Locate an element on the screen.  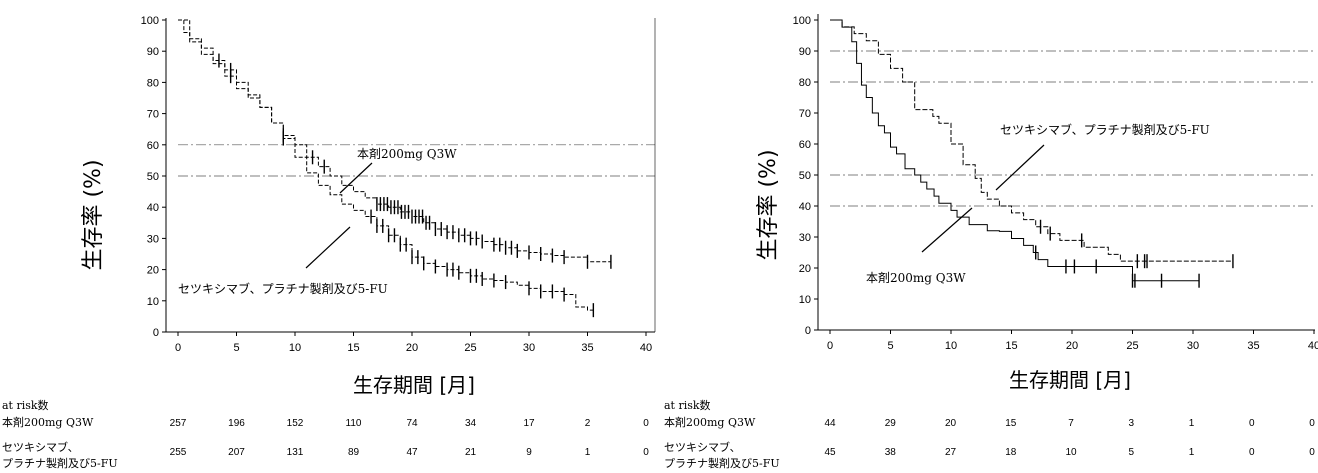
right-at-risk-value: 7 is located at coordinates (1071, 423).